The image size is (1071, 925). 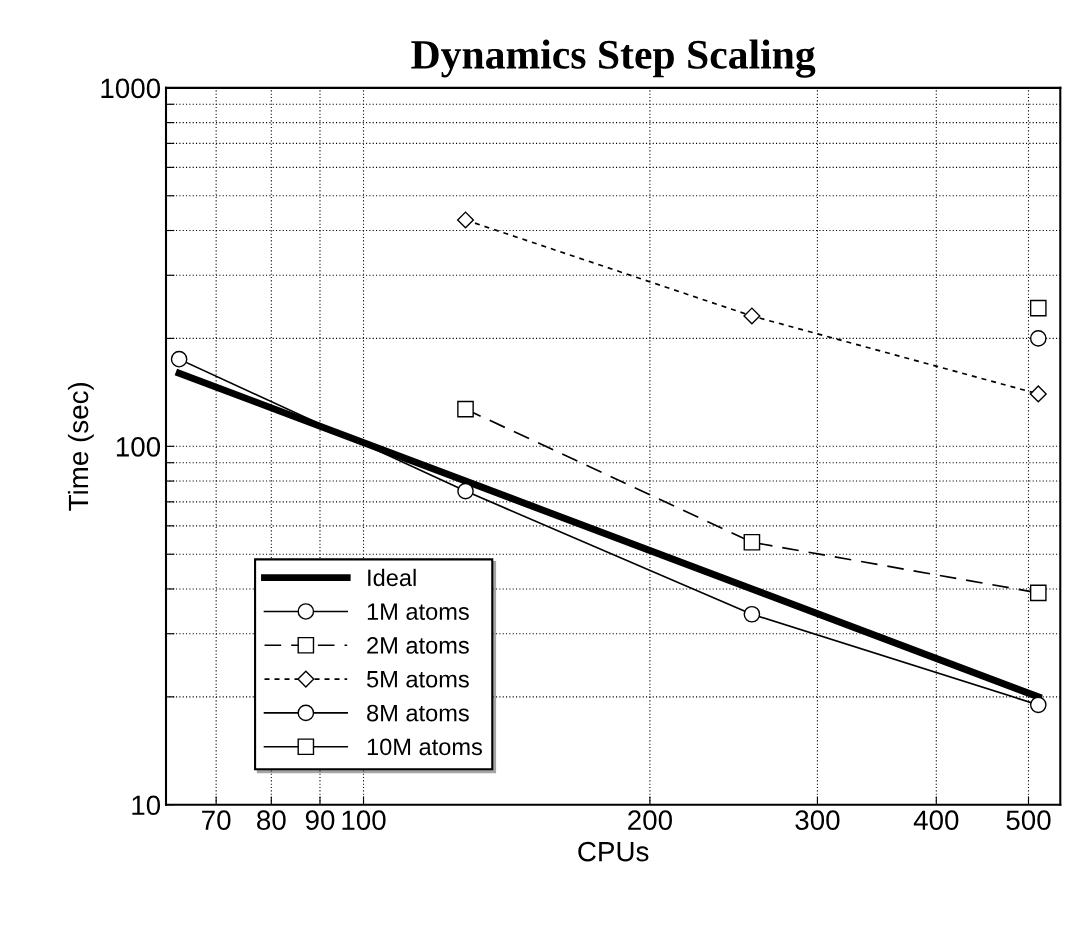 What do you see at coordinates (936, 820) in the screenshot?
I see `x-tick-label: 400` at bounding box center [936, 820].